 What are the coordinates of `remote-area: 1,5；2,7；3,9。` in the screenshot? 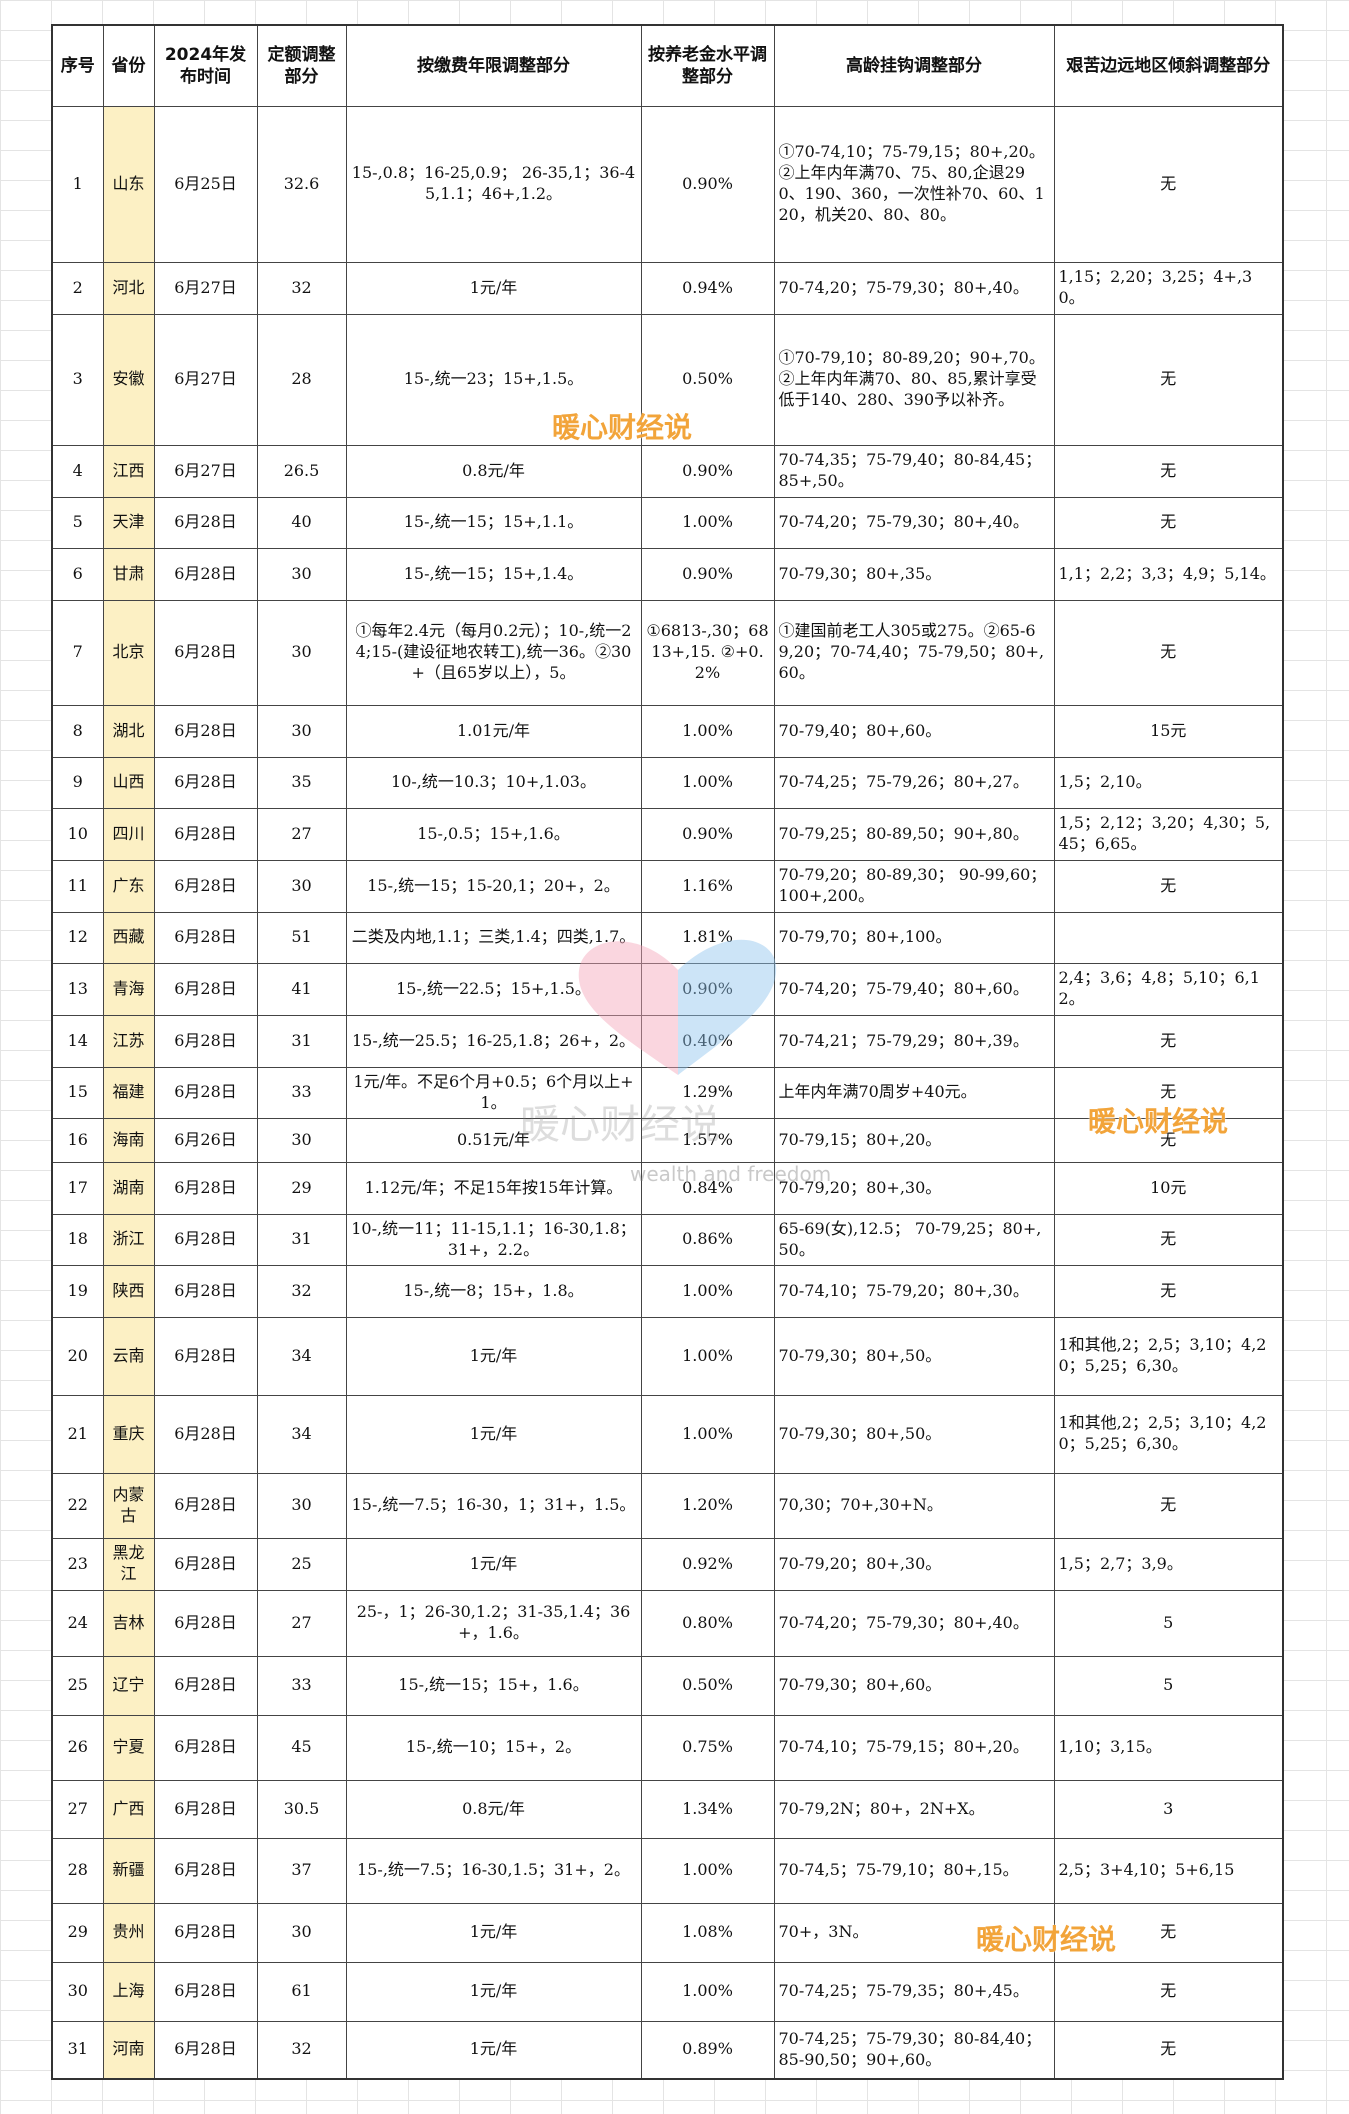 It's located at (1168, 1564).